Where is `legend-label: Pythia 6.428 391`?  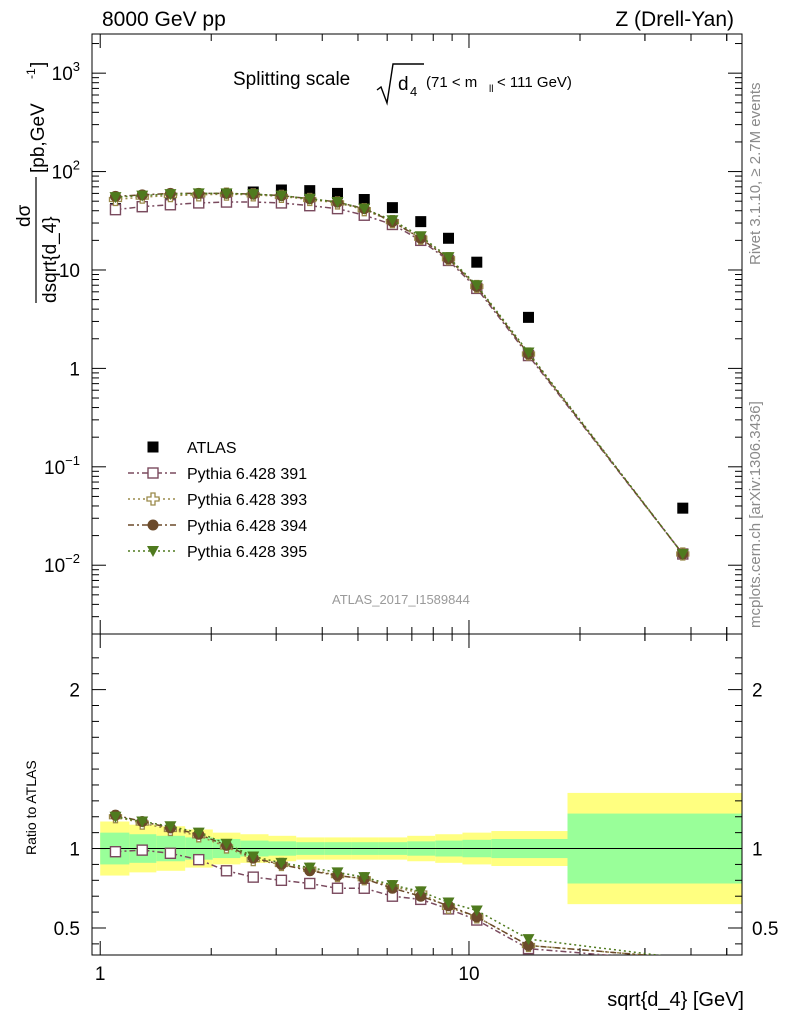
legend-label: Pythia 6.428 391 is located at coordinates (247, 474).